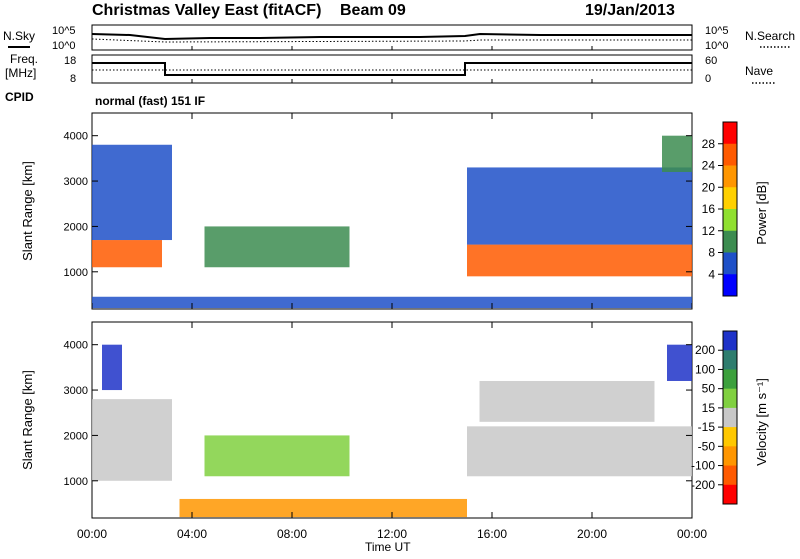 Image resolution: width=800 pixels, height=559 pixels. What do you see at coordinates (720, 209) in the screenshot?
I see `power-colorbar: 28 24 20 16 12 8 4` at bounding box center [720, 209].